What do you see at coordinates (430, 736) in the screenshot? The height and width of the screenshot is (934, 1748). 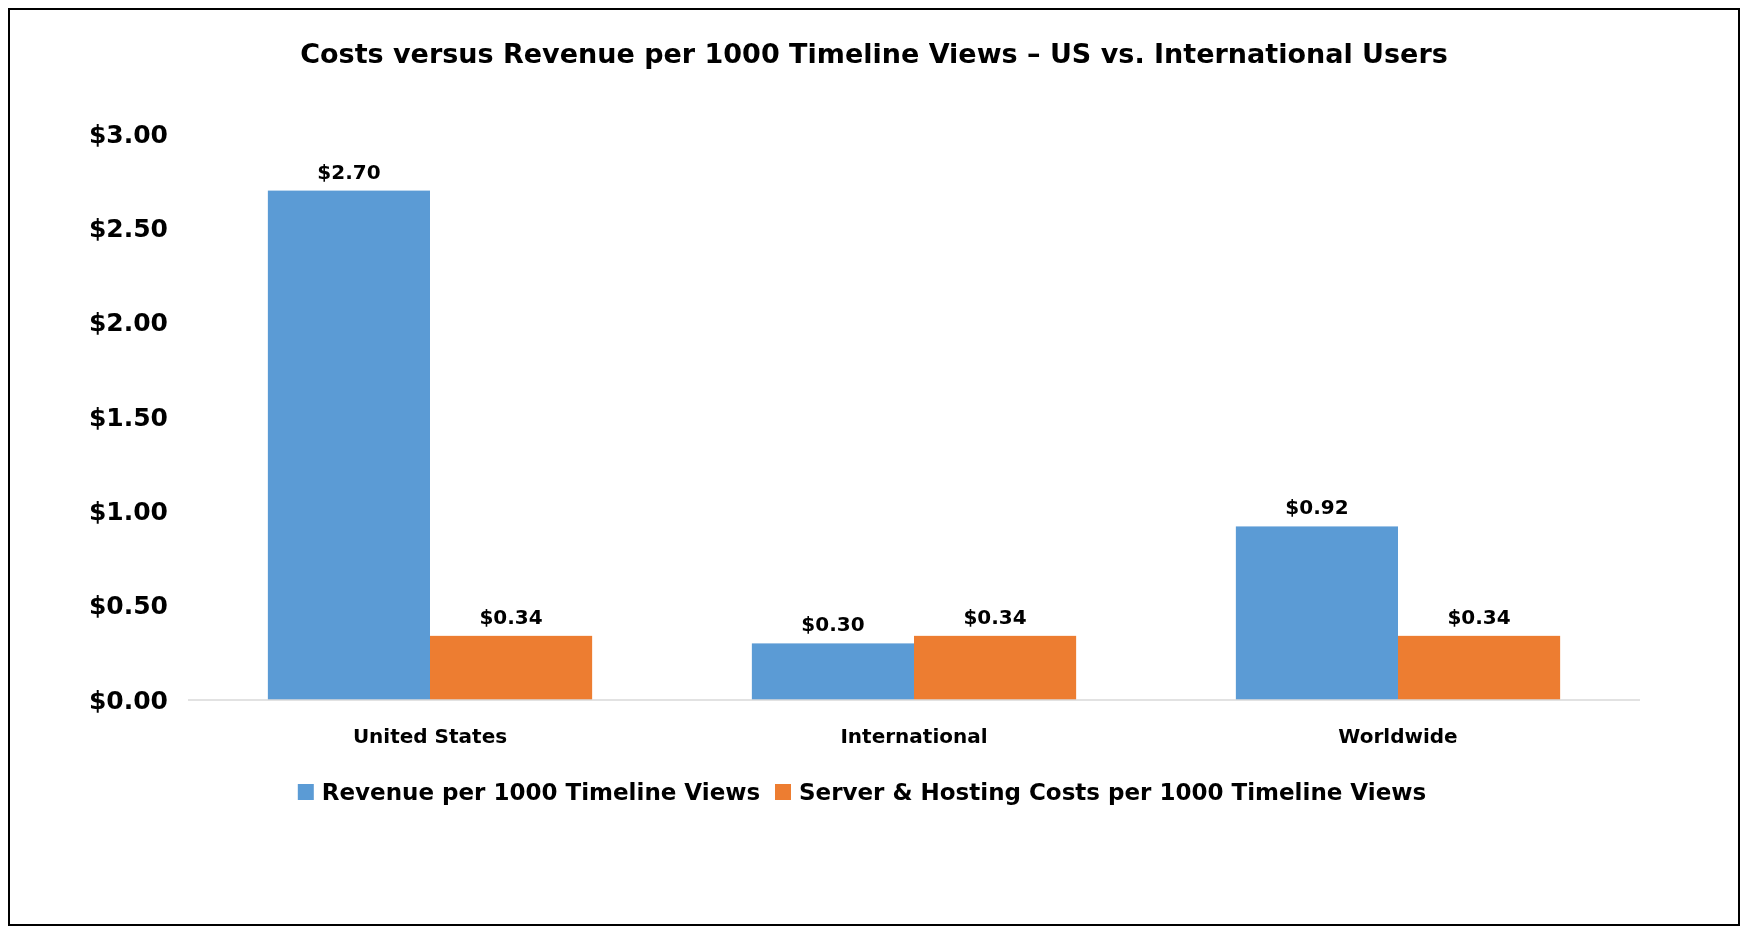 I see `x-tick-label: United States` at bounding box center [430, 736].